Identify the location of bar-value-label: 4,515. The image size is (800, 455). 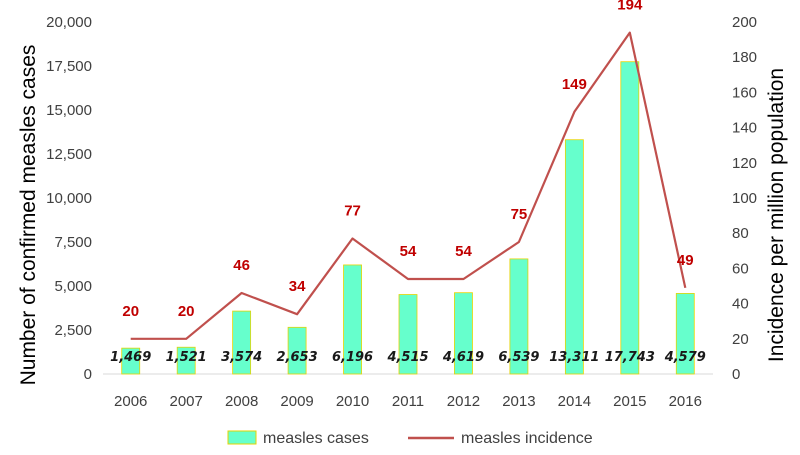
(407, 357).